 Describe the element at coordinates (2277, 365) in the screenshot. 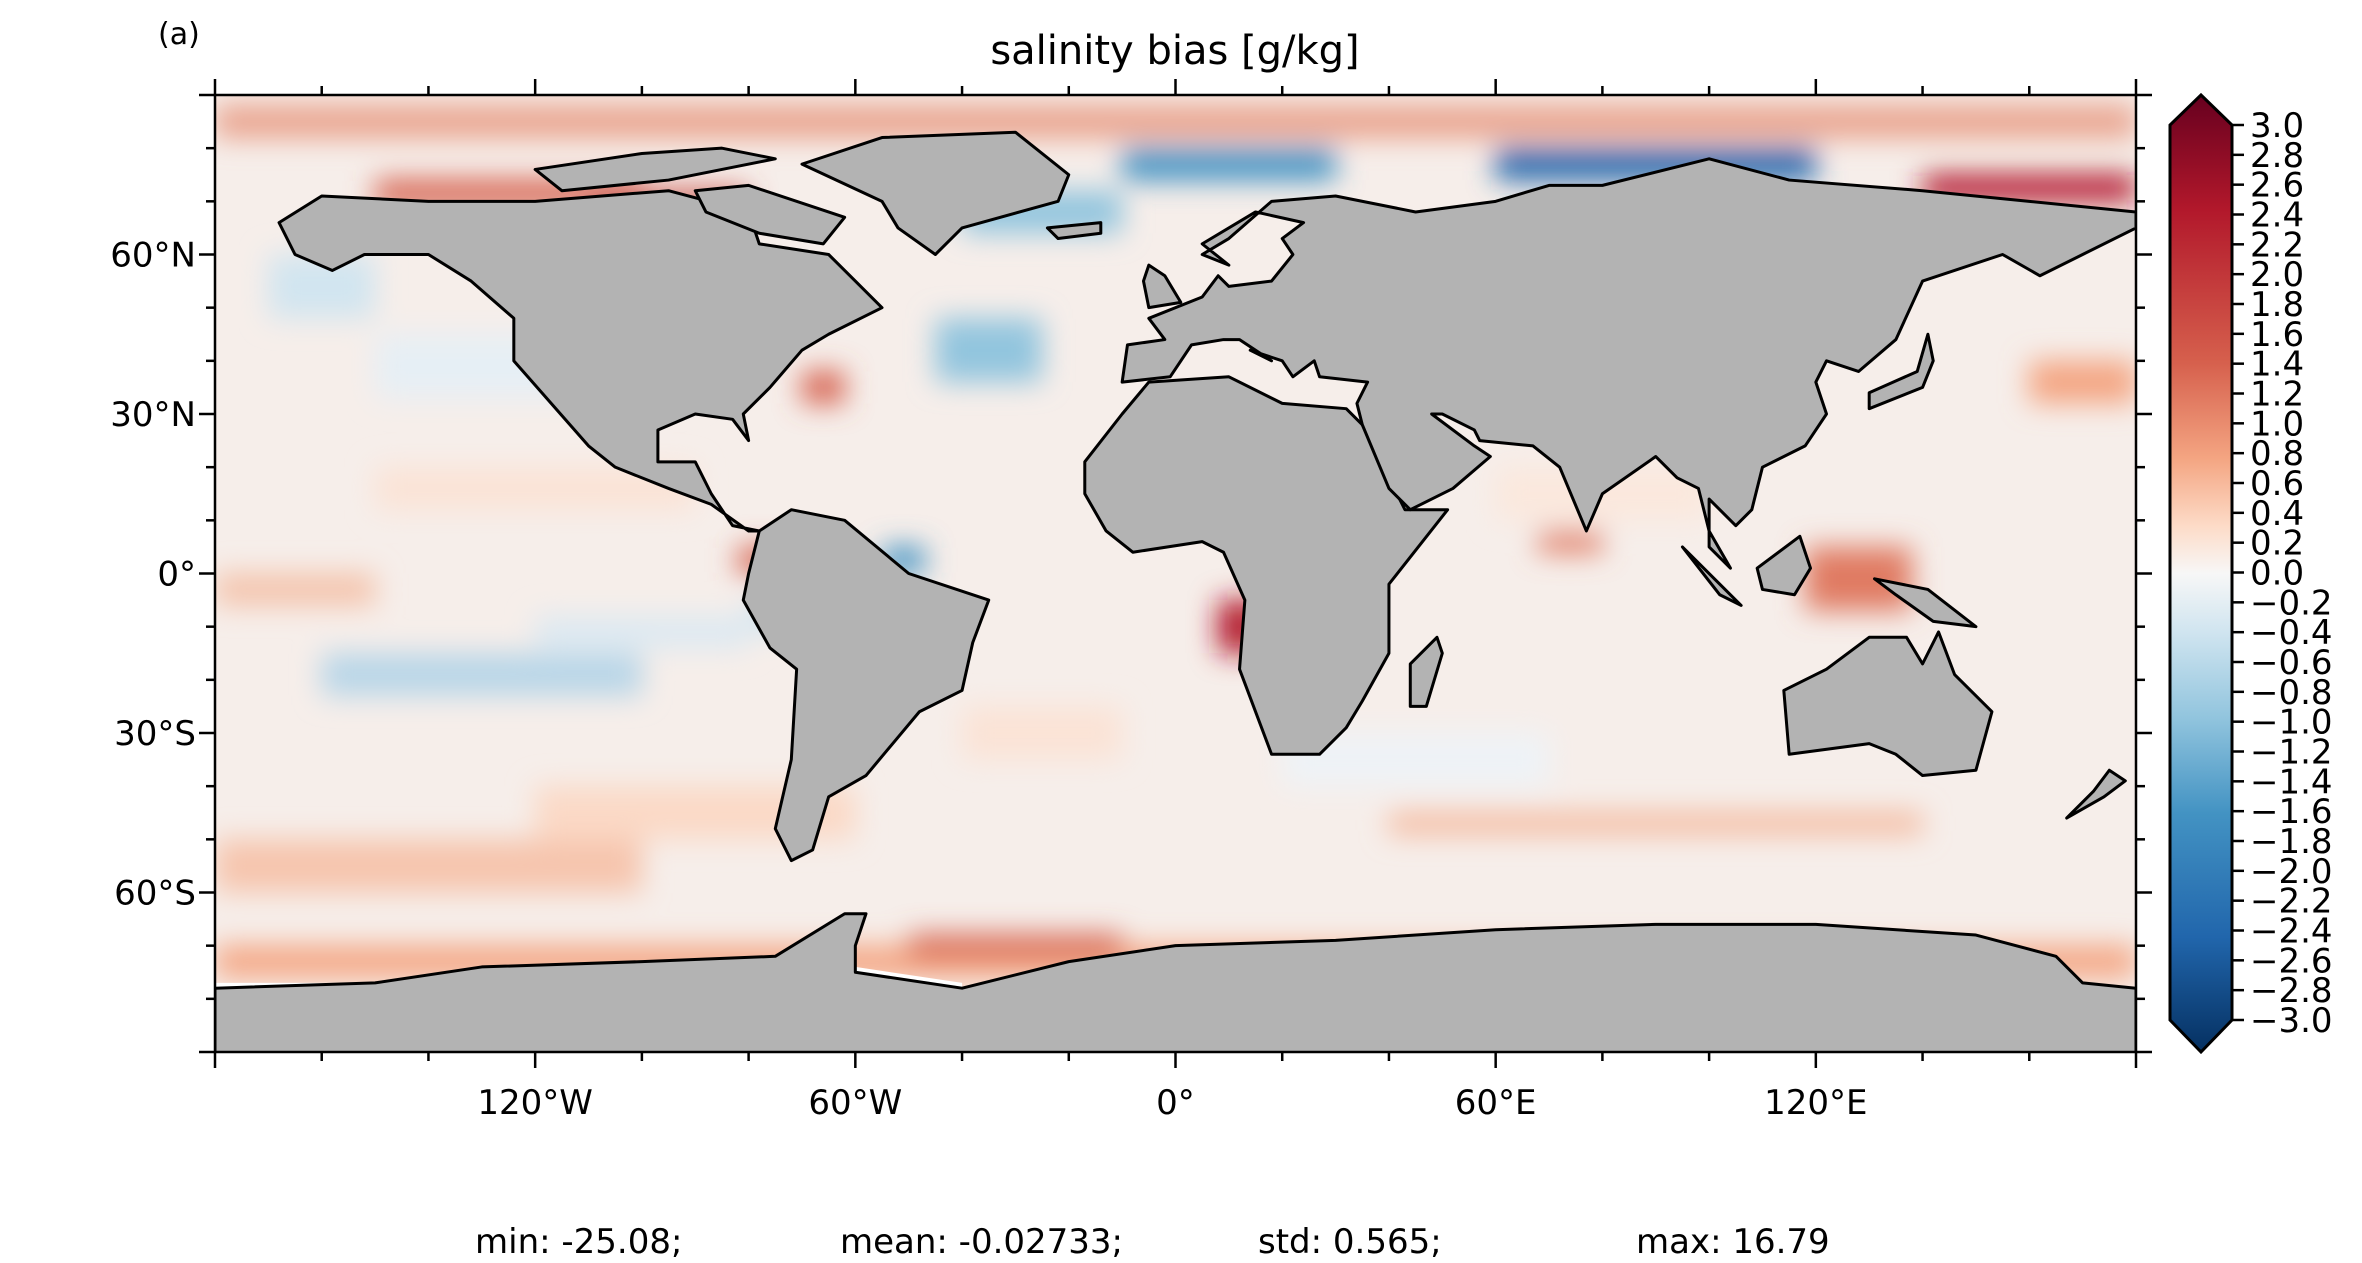

I see `colorbar-tick-label: 1.4` at that location.